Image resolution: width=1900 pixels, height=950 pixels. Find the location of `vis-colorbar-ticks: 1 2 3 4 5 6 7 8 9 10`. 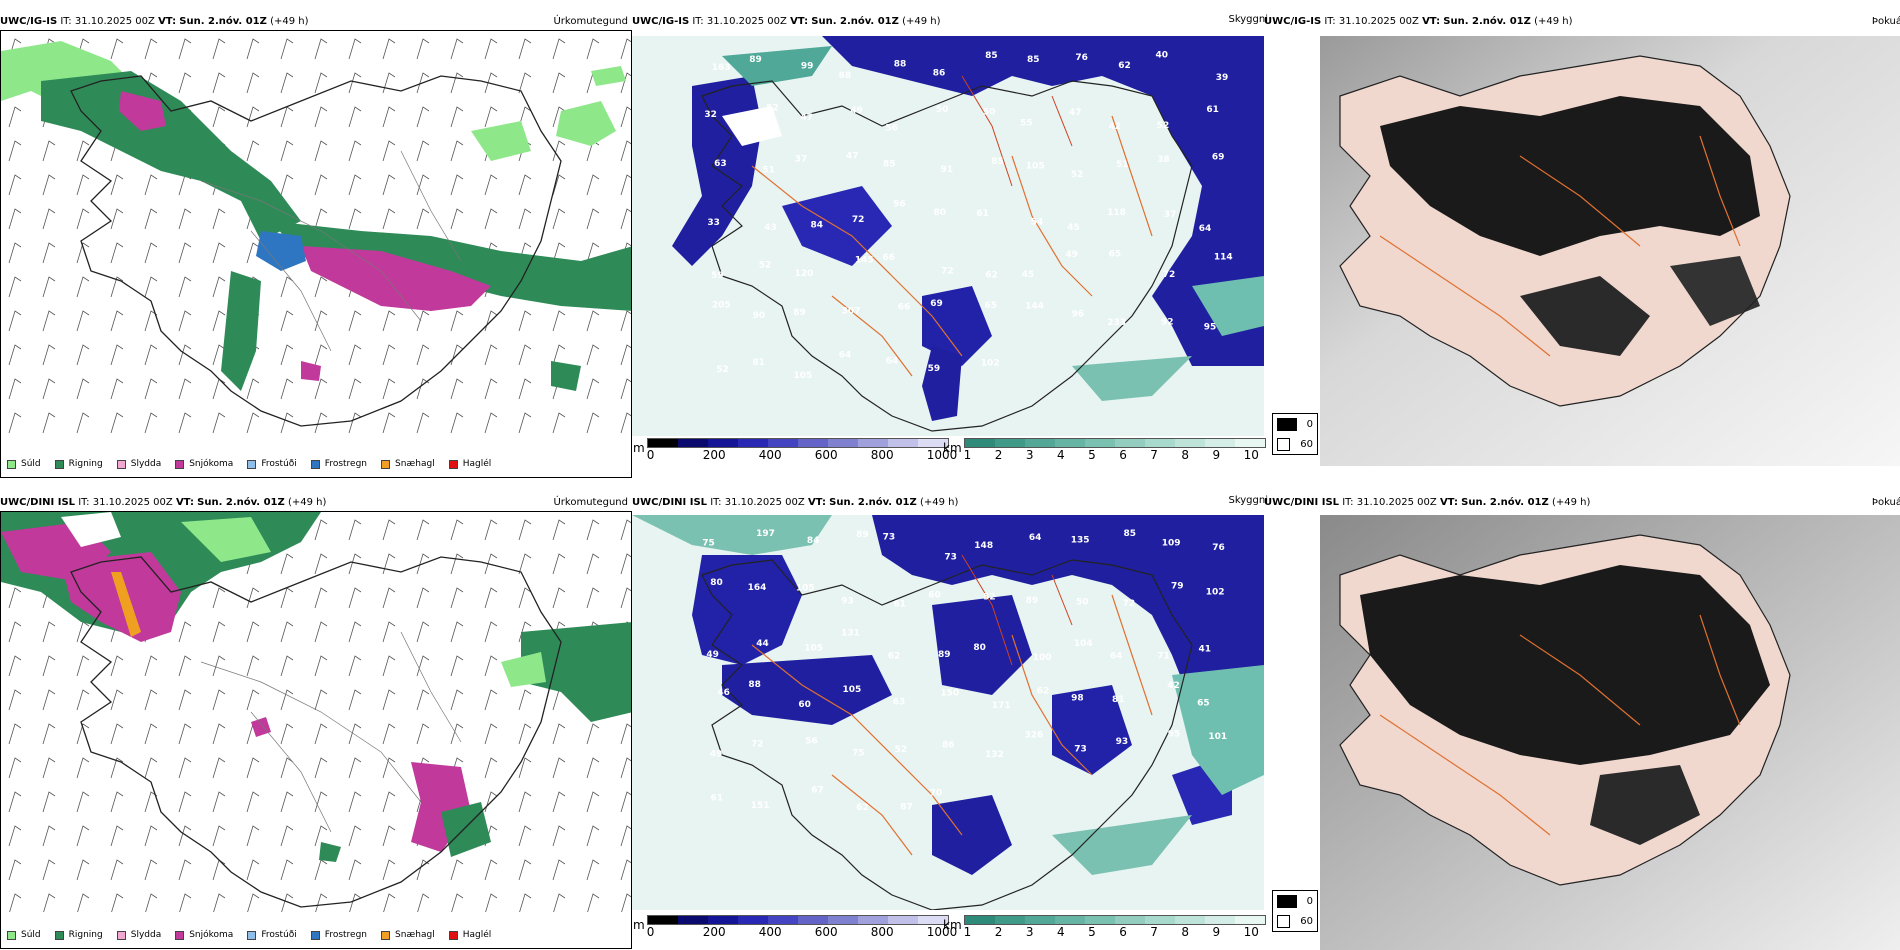

vis-colorbar-ticks: 1 2 3 4 5 6 7 8 9 10 is located at coordinates (1114, 932).